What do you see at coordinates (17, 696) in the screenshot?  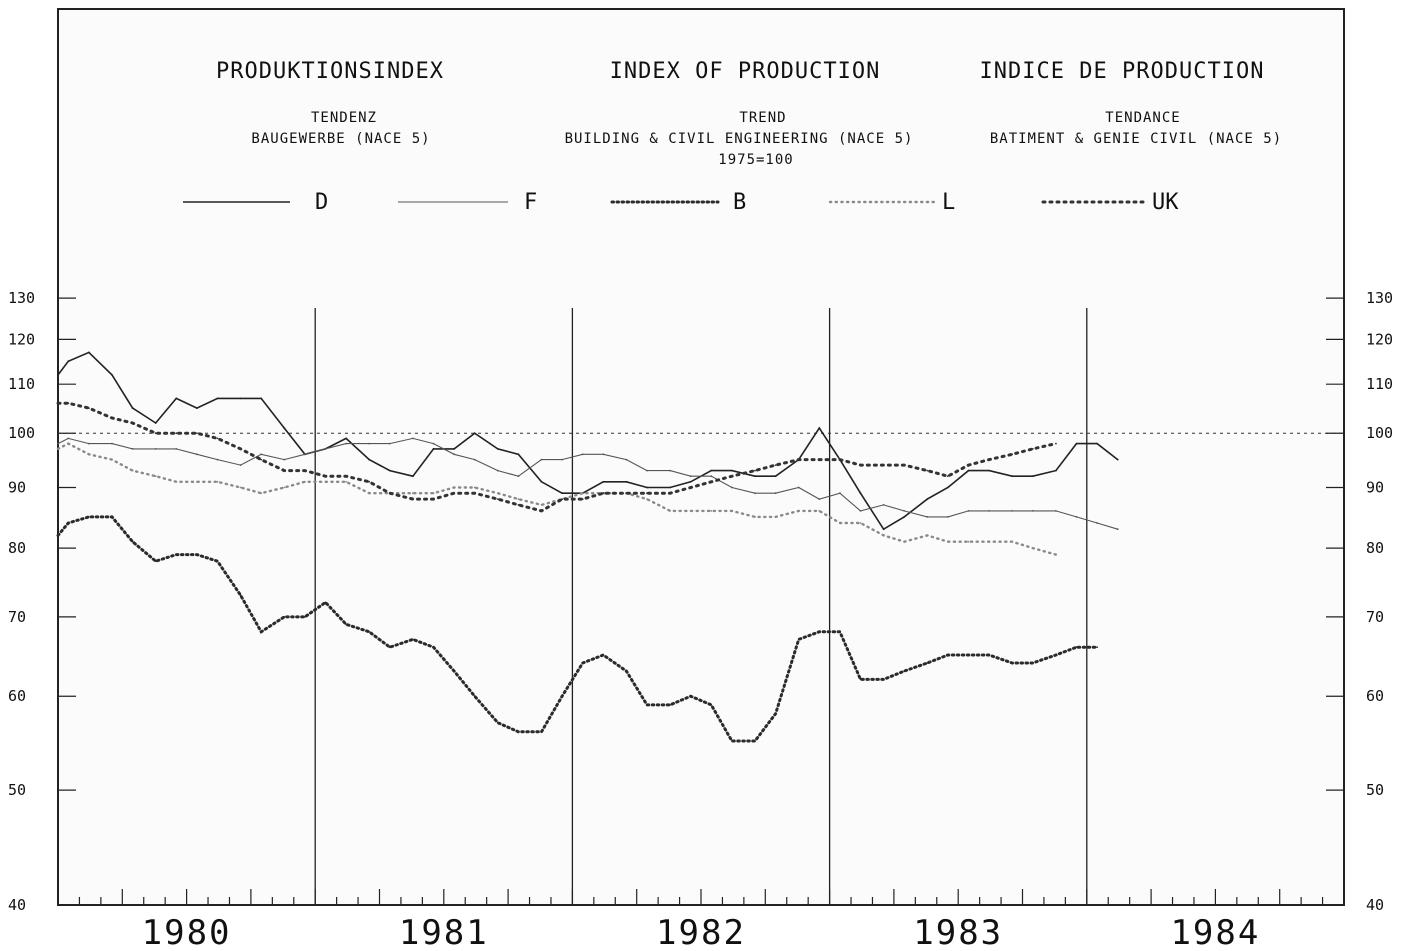 I see `ytick-label-left: 60` at bounding box center [17, 696].